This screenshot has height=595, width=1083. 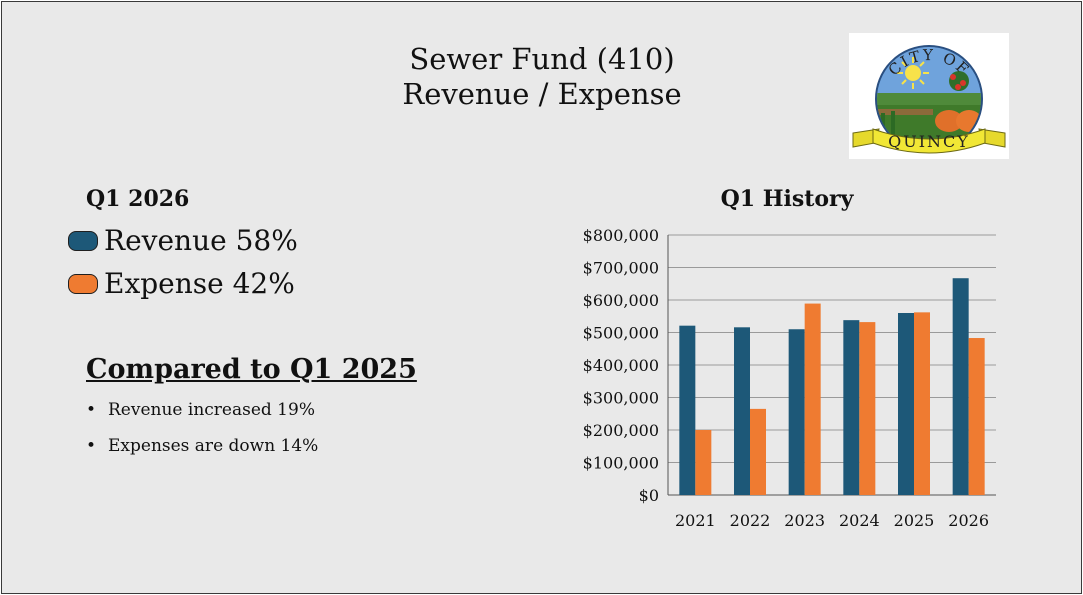 What do you see at coordinates (906, 404) in the screenshot?
I see `bar-revenue-2025` at bounding box center [906, 404].